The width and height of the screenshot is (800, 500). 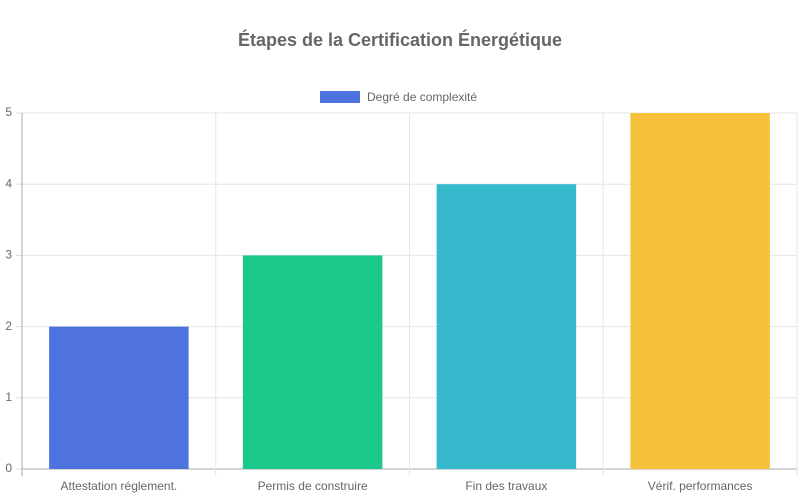 I want to click on x-tick-label: Vérif. performances, so click(x=700, y=486).